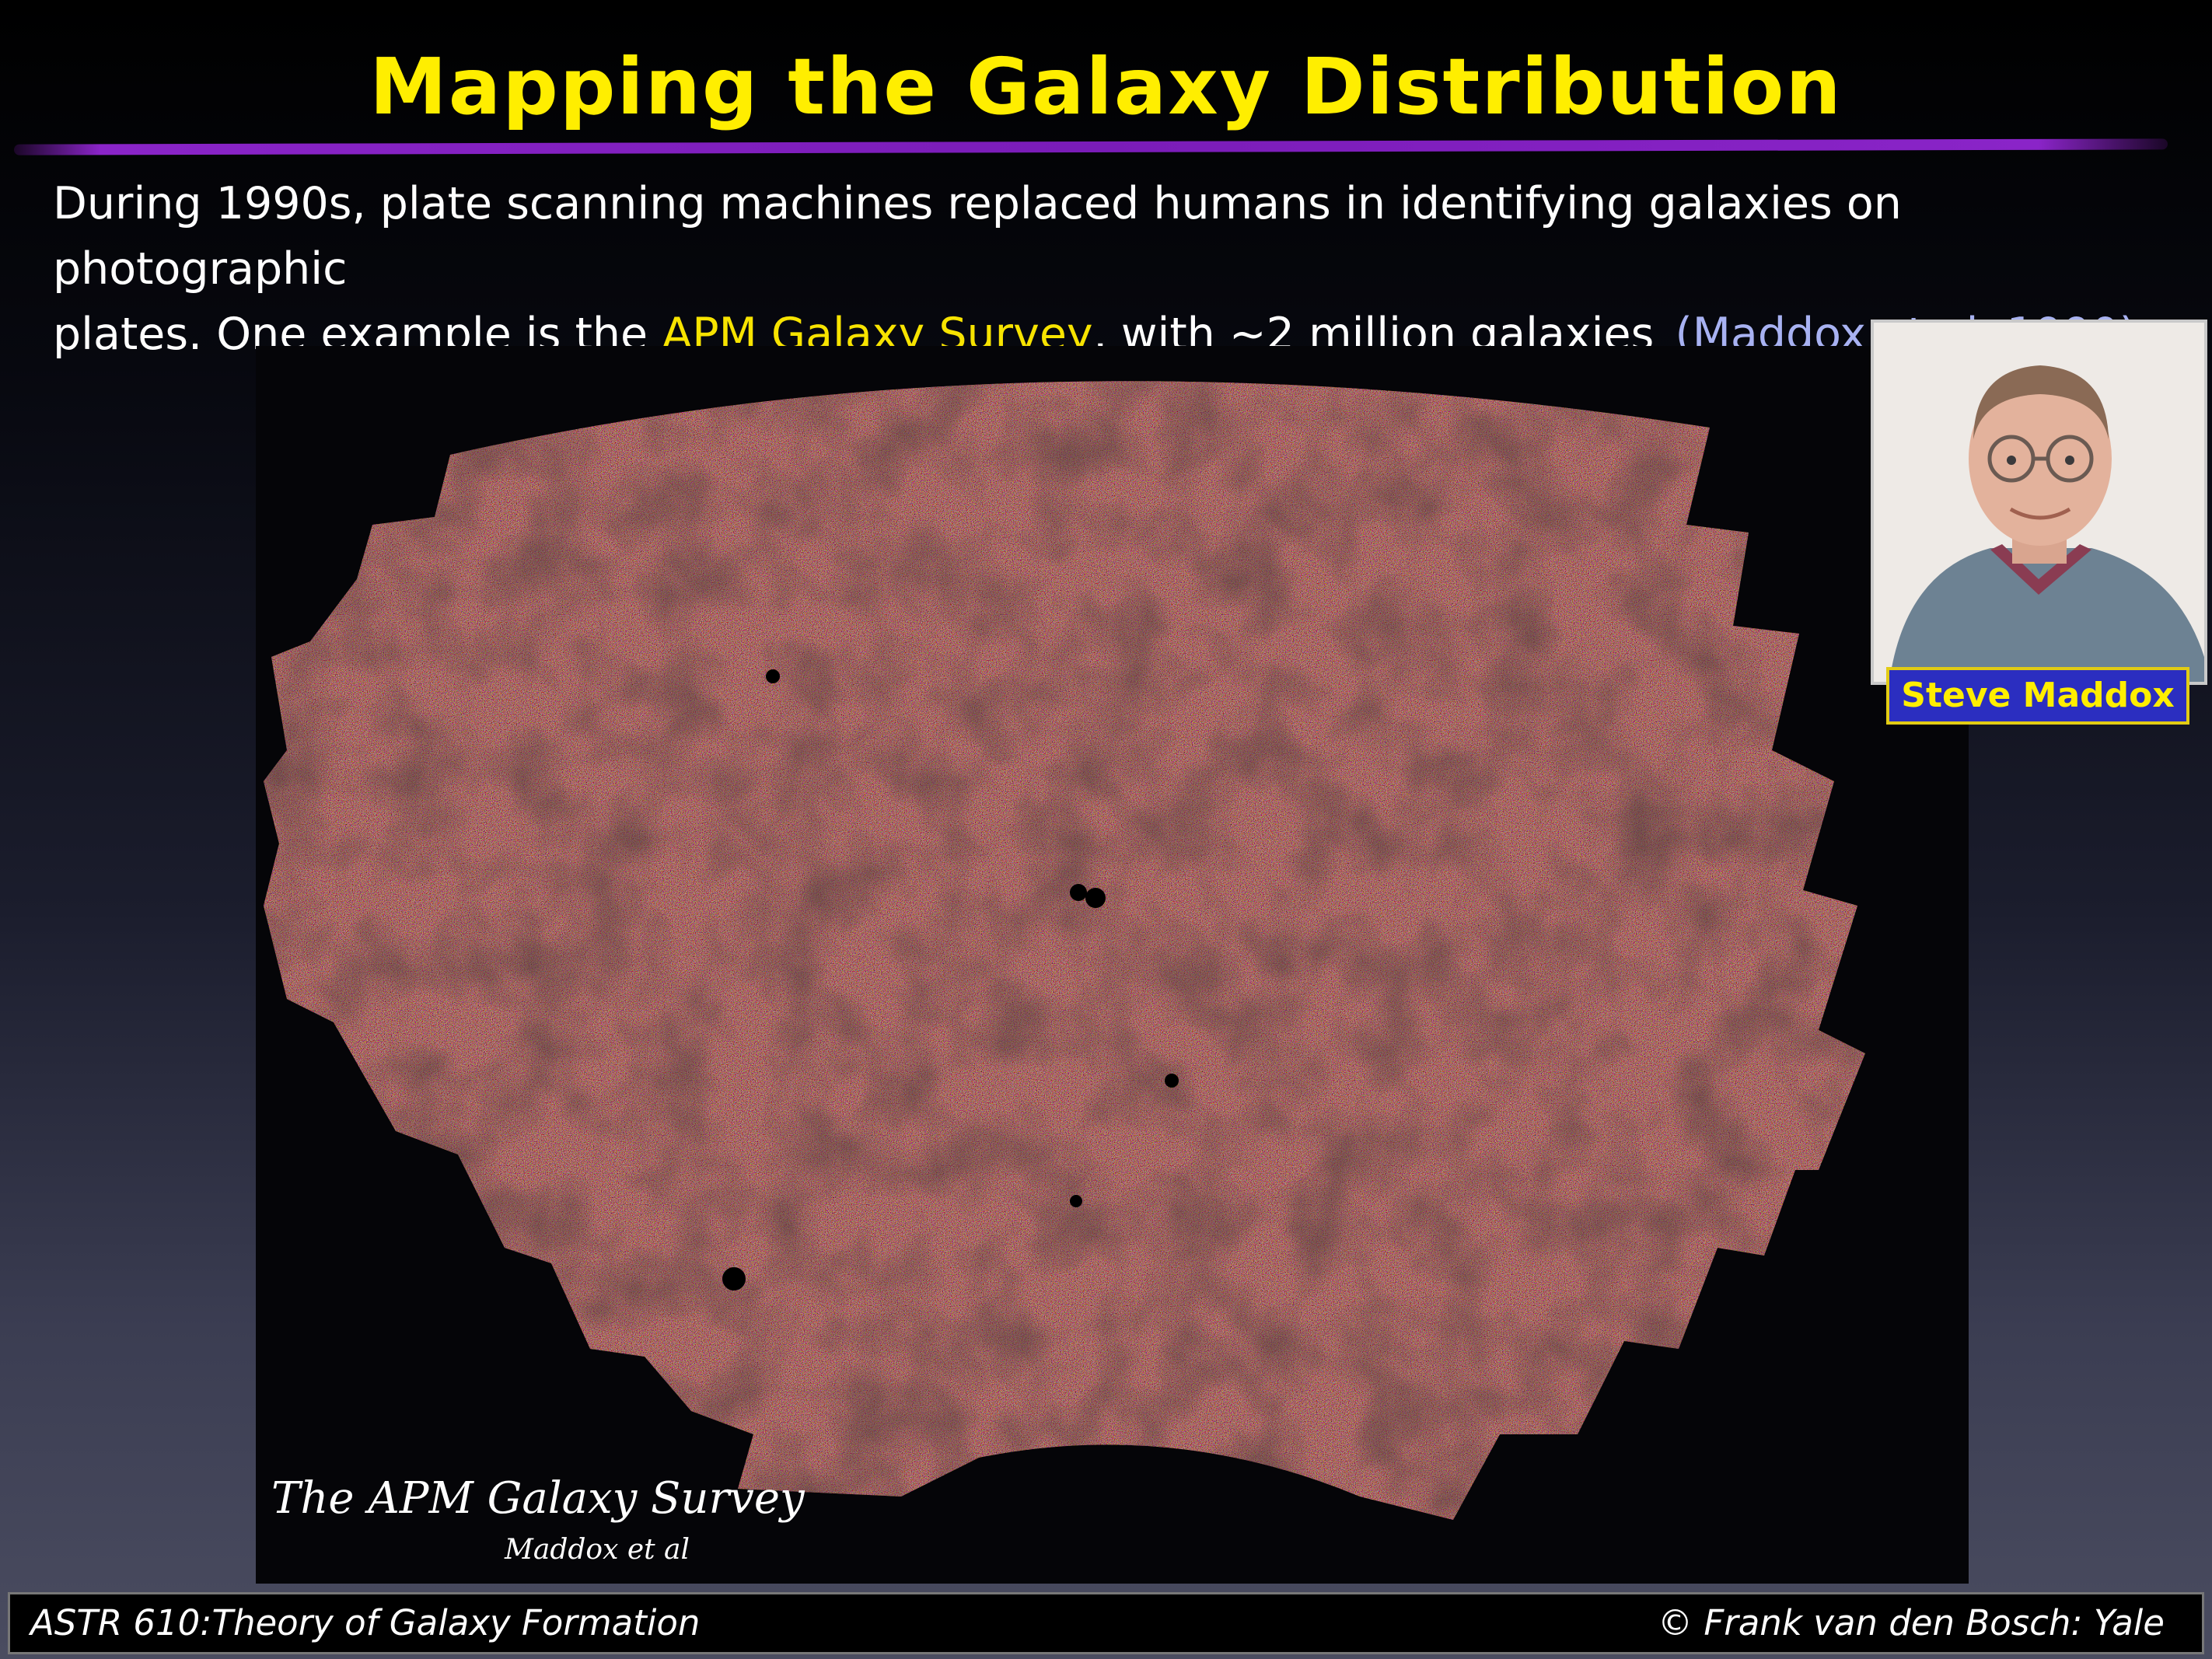  Describe the element at coordinates (365, 1622) in the screenshot. I see `footer-course: ASTR 610:Theory of Galaxy Formation` at that location.